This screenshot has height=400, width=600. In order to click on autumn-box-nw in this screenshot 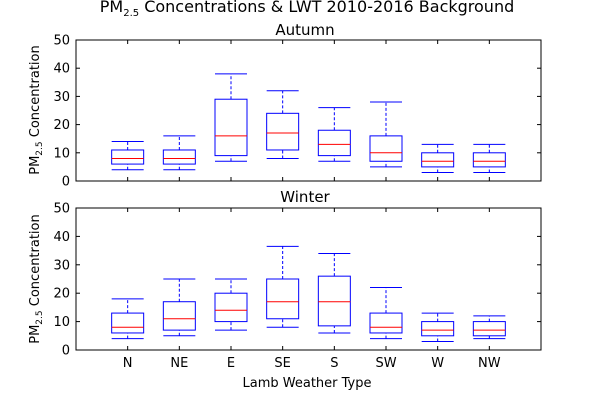, I will do `click(489, 158)`.